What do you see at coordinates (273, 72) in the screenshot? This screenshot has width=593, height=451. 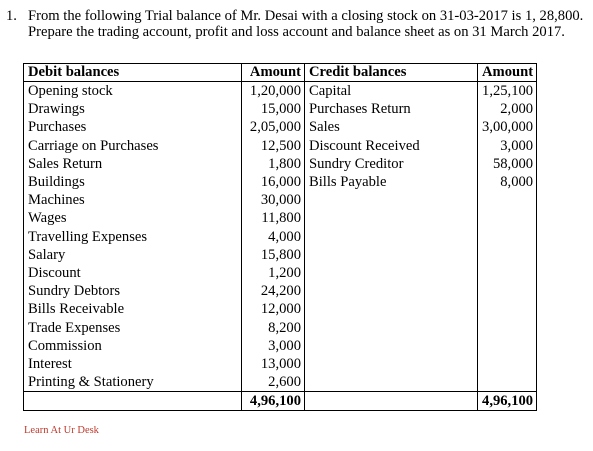 I see `debit-amount-header: Amount` at bounding box center [273, 72].